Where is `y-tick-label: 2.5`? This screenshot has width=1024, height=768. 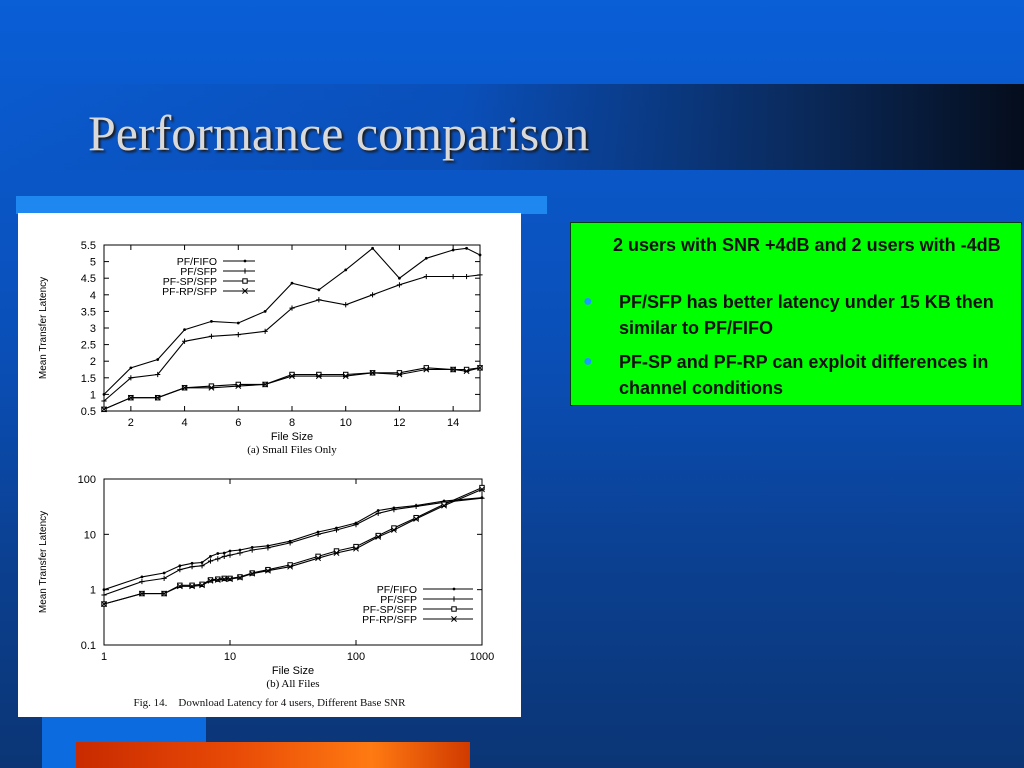 y-tick-label: 2.5 is located at coordinates (88, 346).